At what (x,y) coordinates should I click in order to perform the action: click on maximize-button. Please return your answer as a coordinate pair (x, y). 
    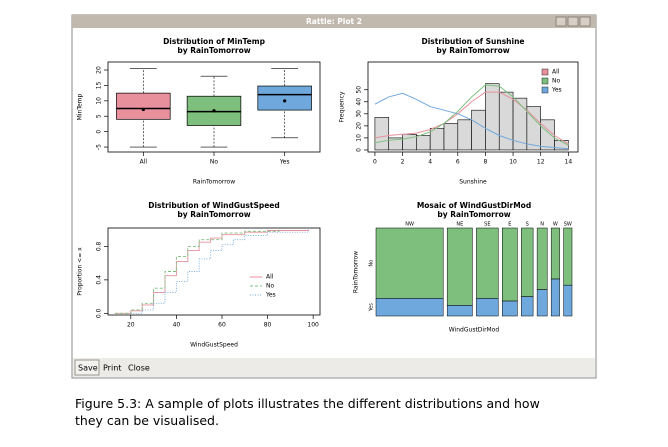
    Looking at the image, I should click on (573, 21).